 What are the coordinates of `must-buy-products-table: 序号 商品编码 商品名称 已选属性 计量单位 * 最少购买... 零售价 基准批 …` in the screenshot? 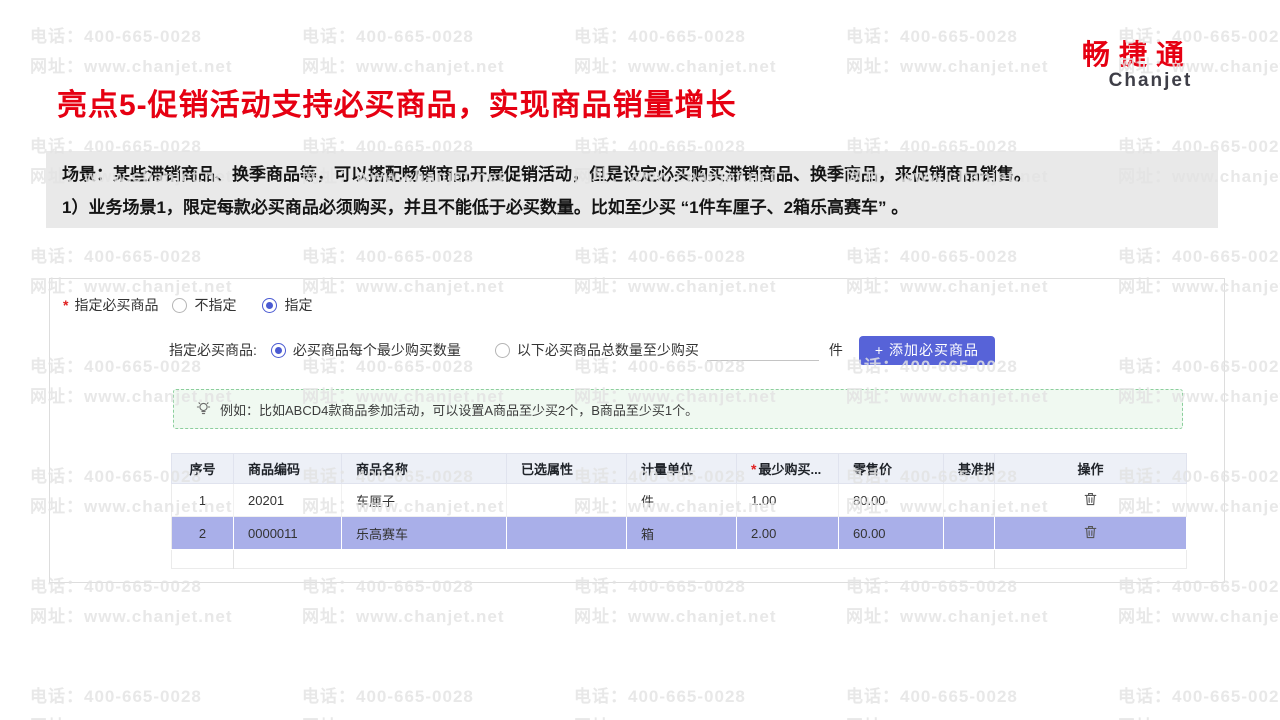 It's located at (679, 511).